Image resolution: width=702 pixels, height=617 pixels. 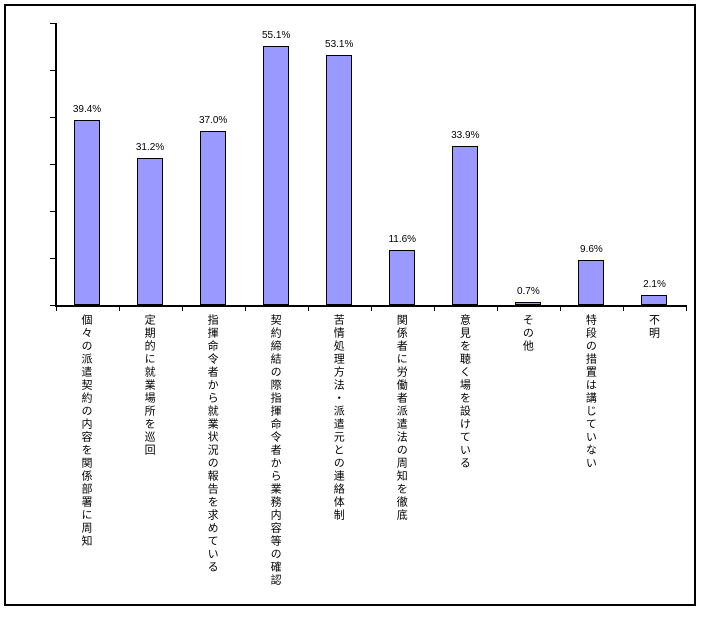 What do you see at coordinates (591, 249) in the screenshot?
I see `bar-value-label: 9.6%` at bounding box center [591, 249].